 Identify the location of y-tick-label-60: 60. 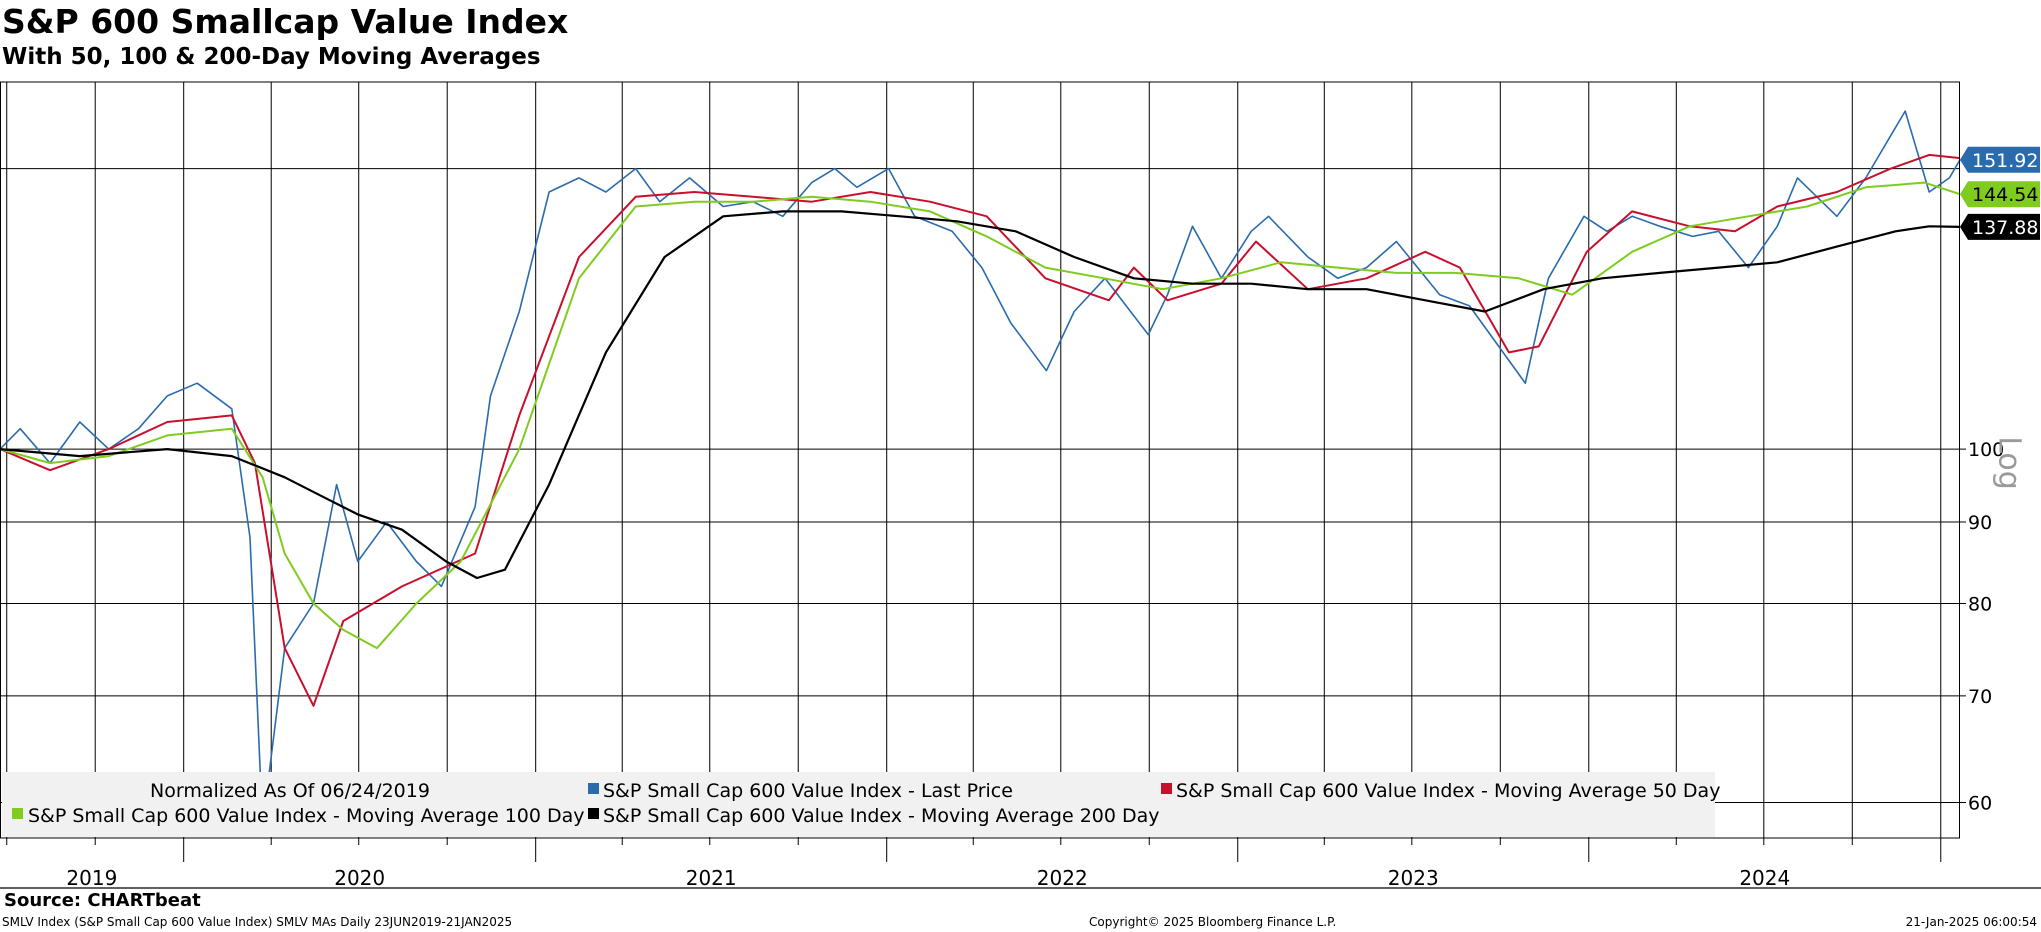
(1980, 804).